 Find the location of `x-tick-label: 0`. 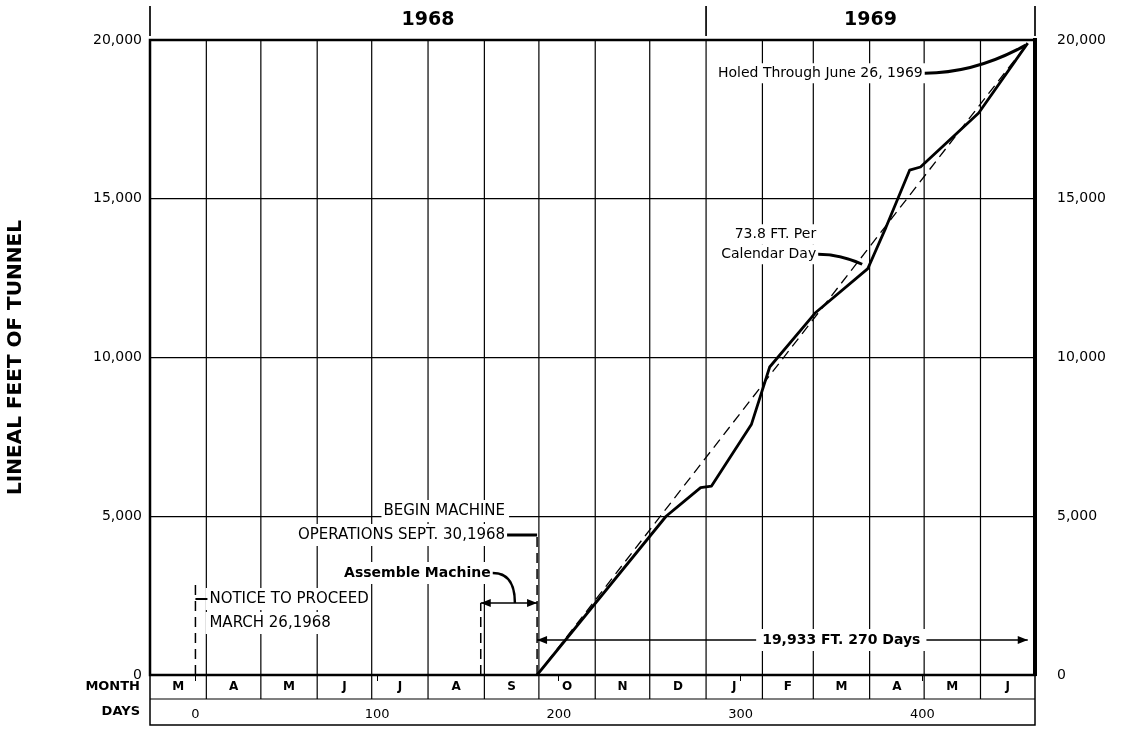

x-tick-label: 0 is located at coordinates (195, 714).